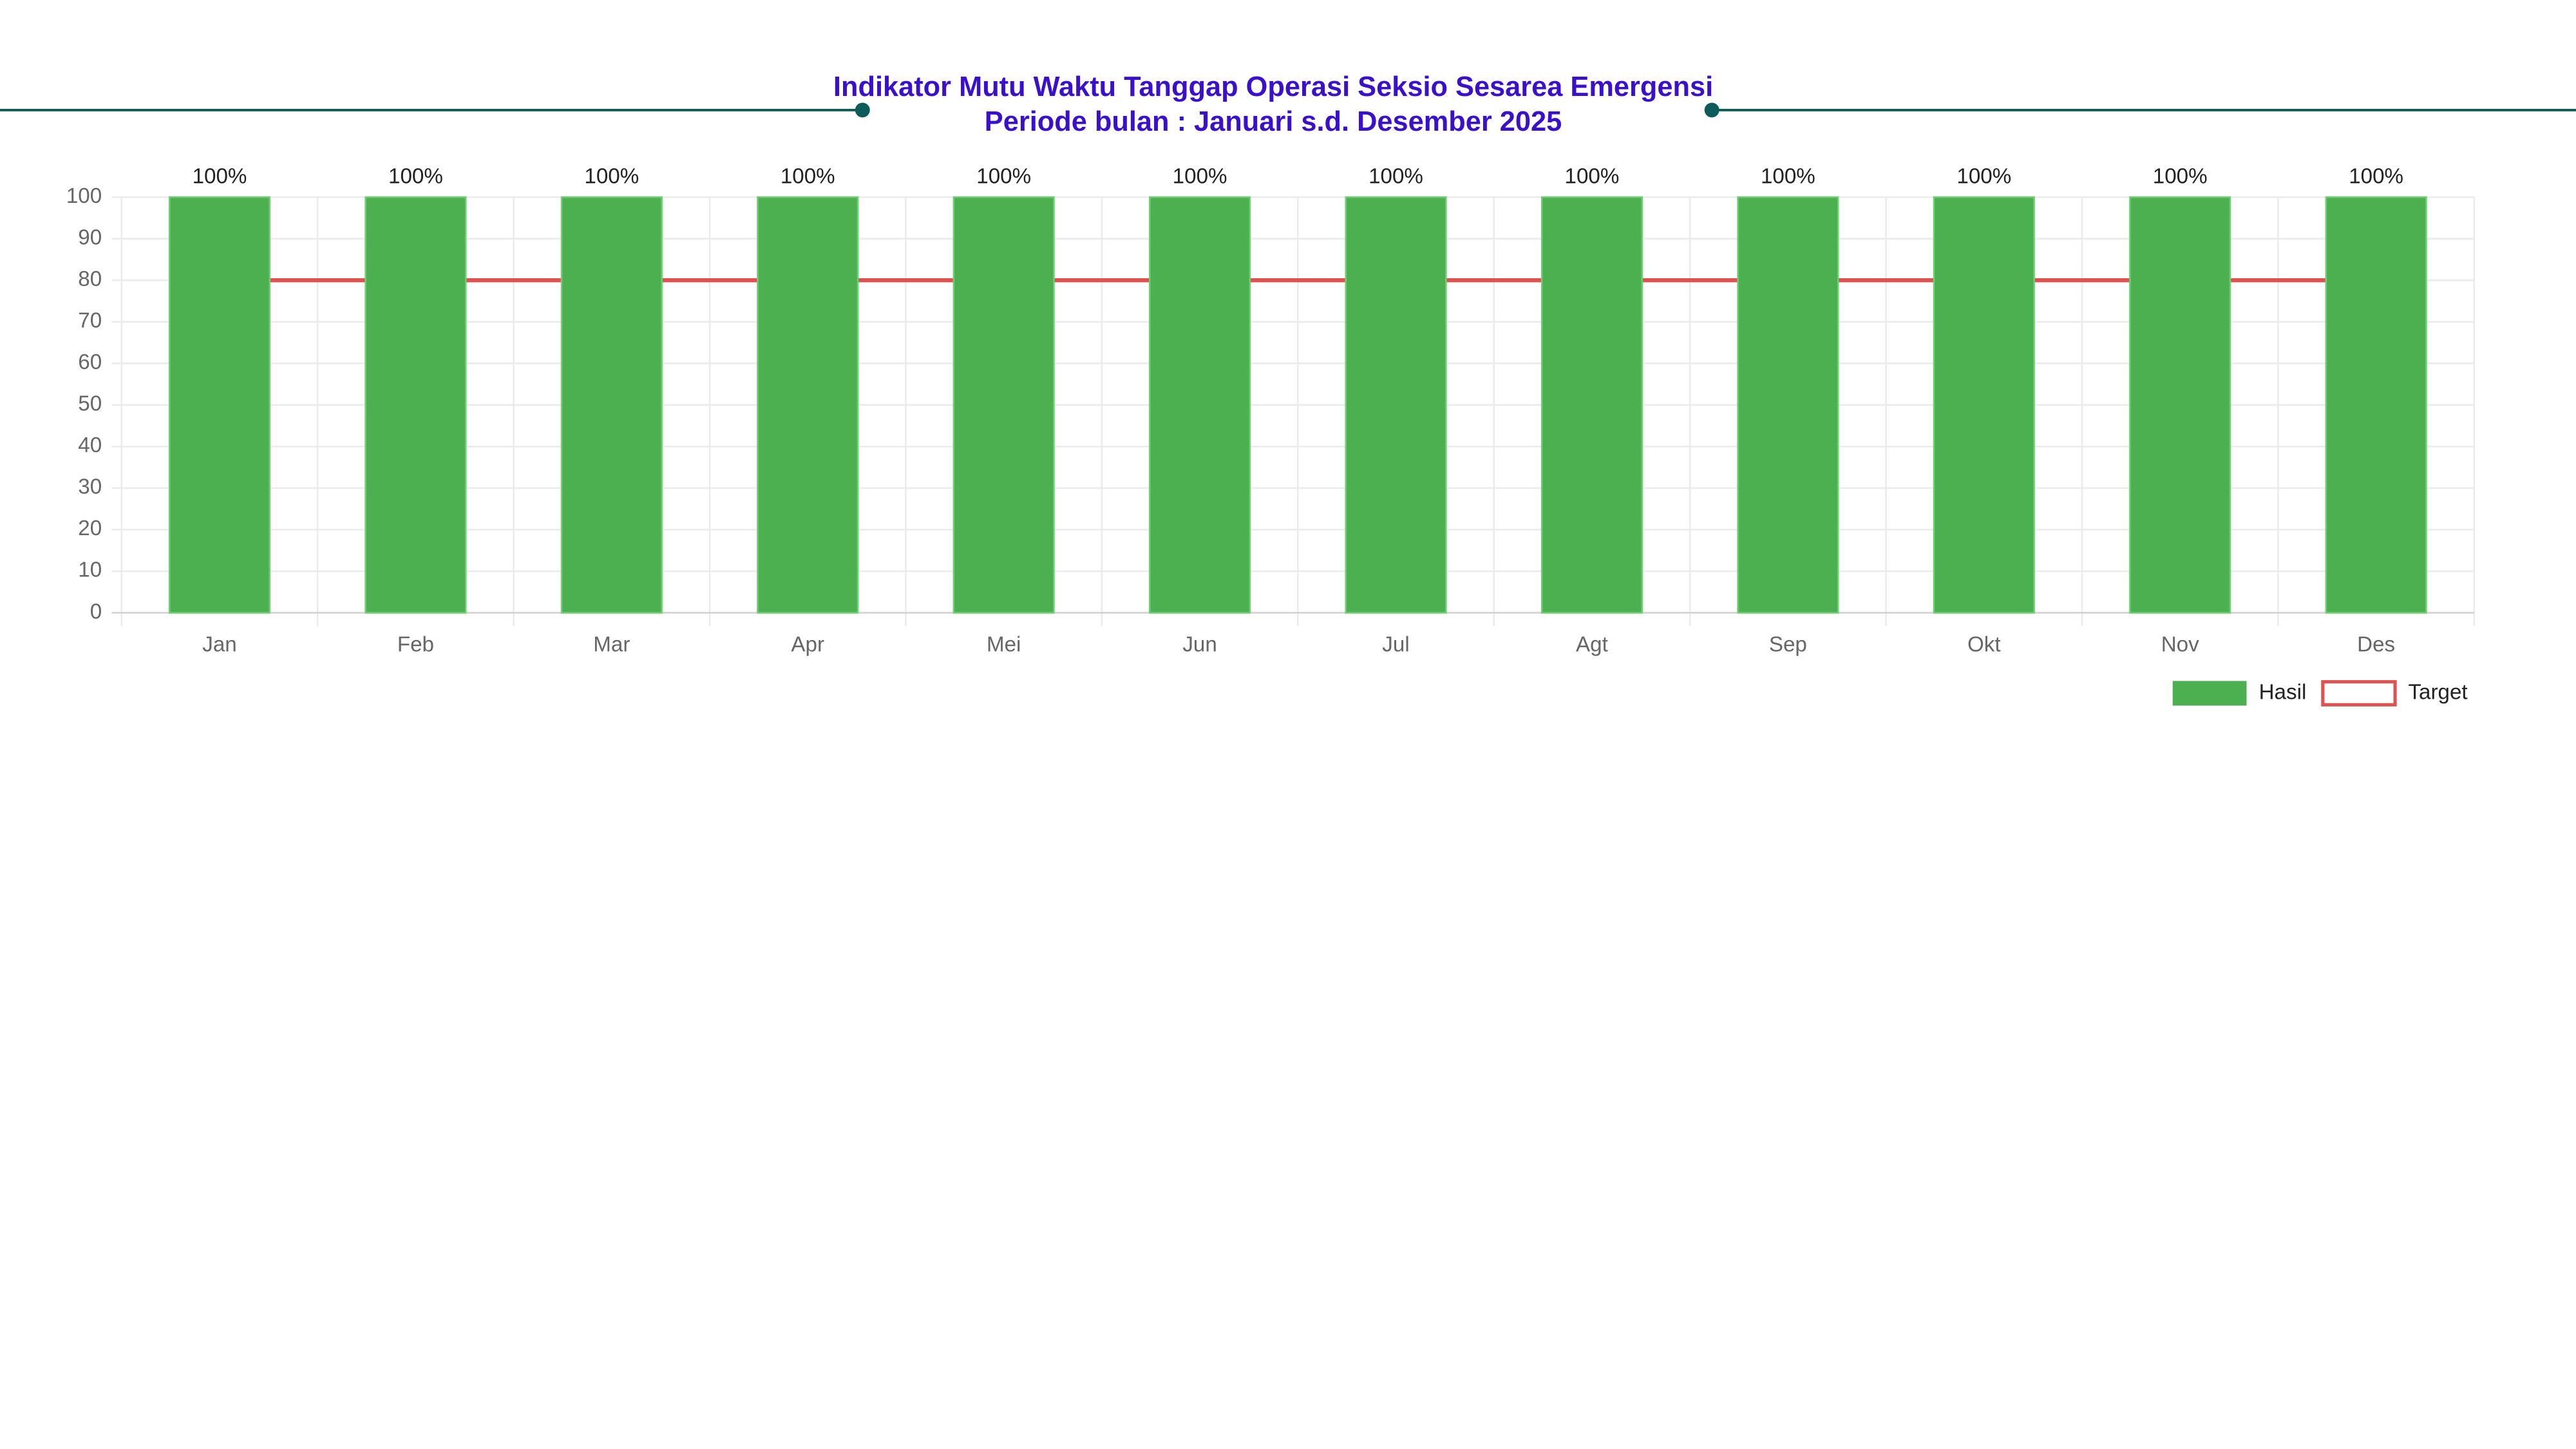 This screenshot has width=2576, height=1449. I want to click on x-tick-label: Sep, so click(1788, 644).